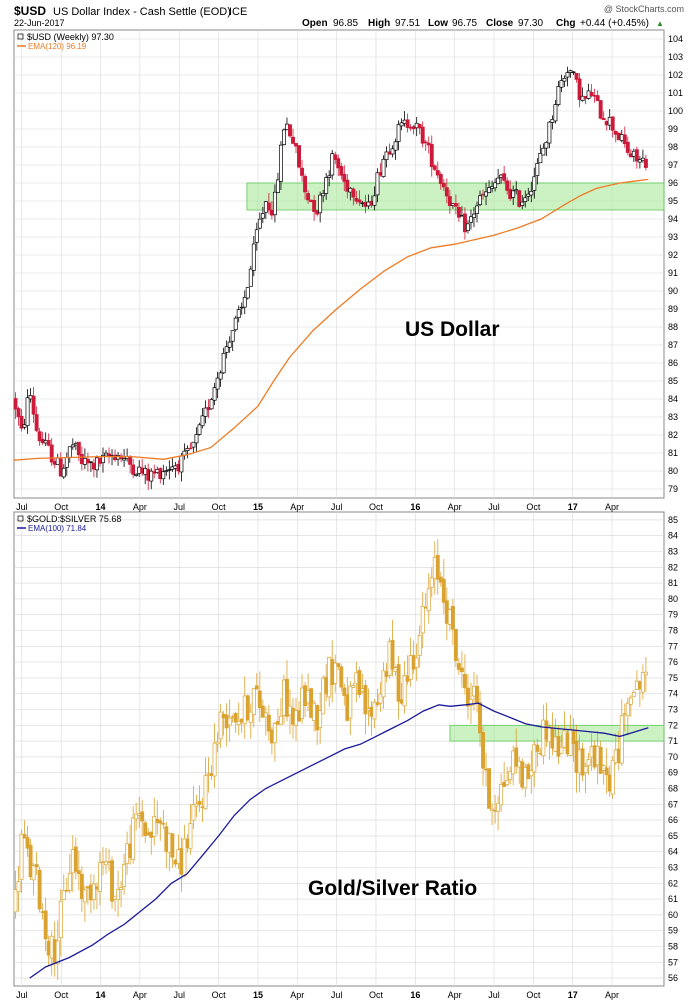 This screenshot has width=700, height=1005. I want to click on usd-y-tick-label: 88, so click(673, 327).